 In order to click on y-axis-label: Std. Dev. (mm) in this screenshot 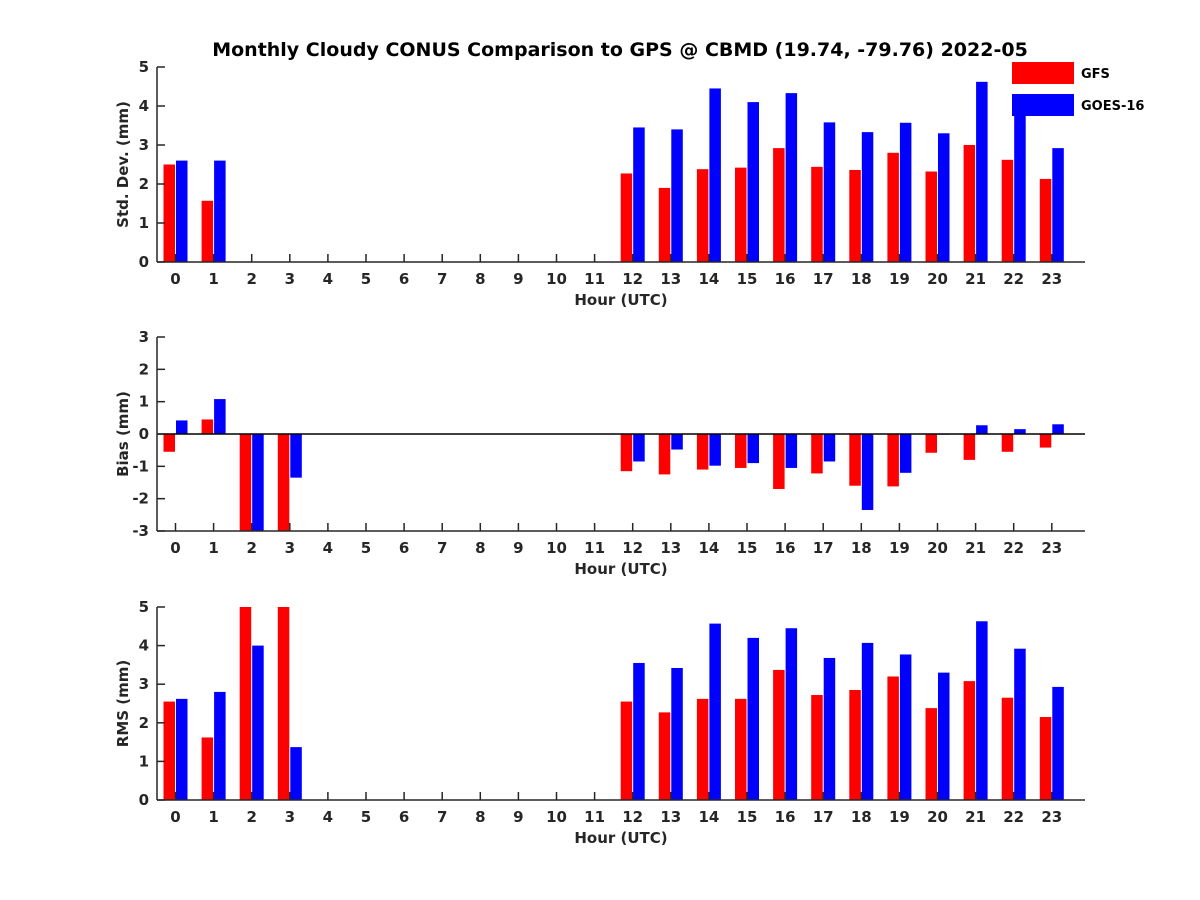, I will do `click(123, 164)`.